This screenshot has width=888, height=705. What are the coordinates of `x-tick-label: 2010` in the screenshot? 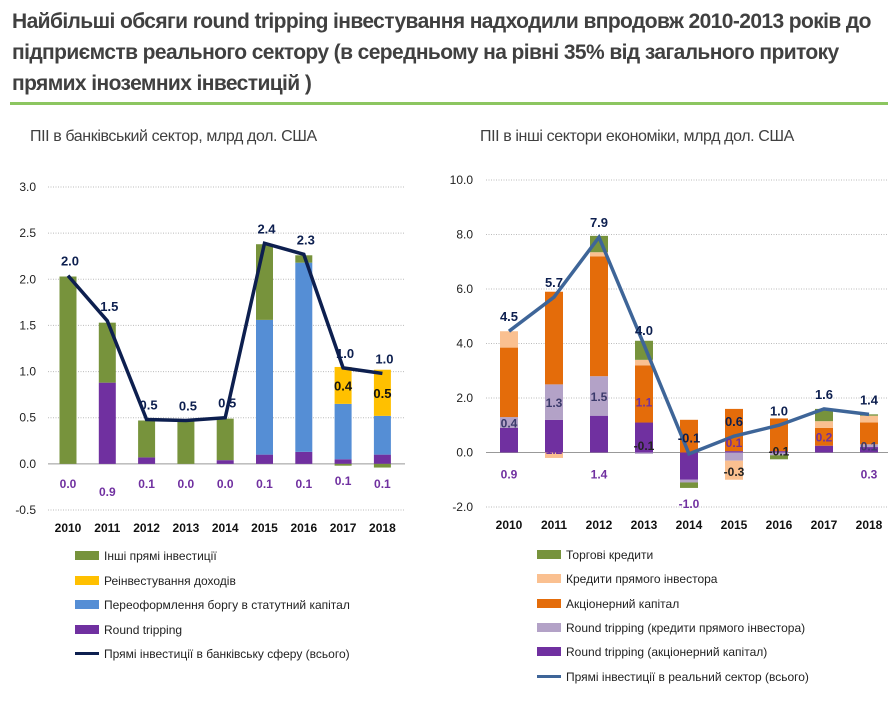 It's located at (68, 528).